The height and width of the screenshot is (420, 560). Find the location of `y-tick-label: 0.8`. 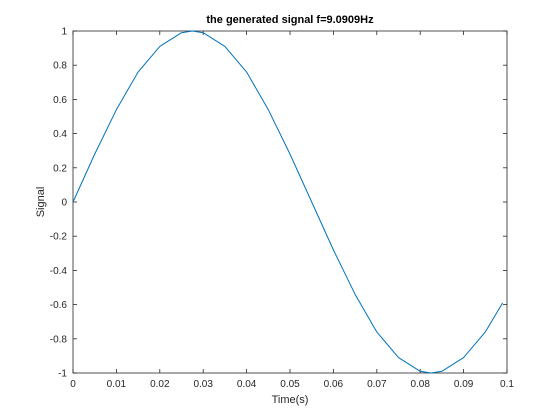

y-tick-label: 0.8 is located at coordinates (60, 66).